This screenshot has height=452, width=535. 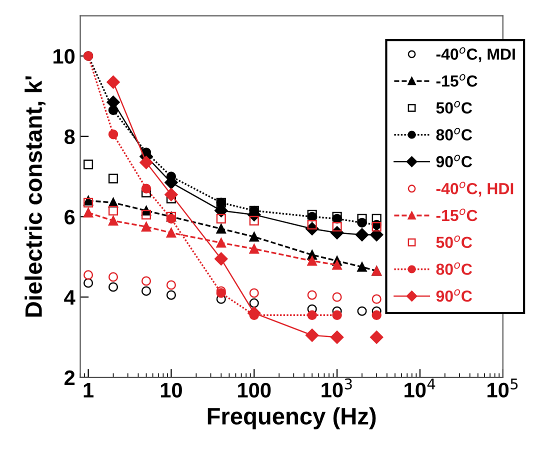 I want to click on x-tick-label: 10$^{4}$, so click(x=420, y=388).